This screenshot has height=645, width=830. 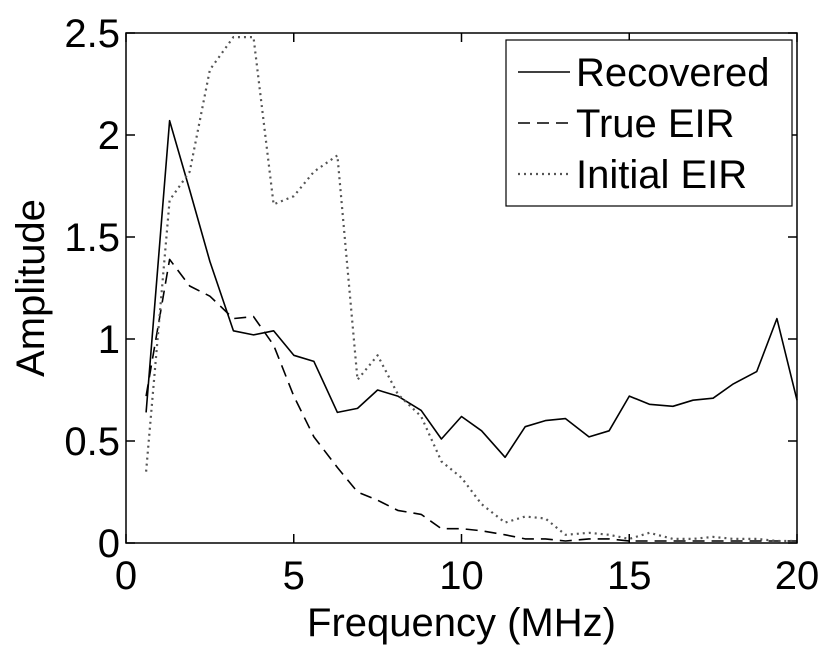 I want to click on y-tick-label: 0, so click(x=109, y=544).